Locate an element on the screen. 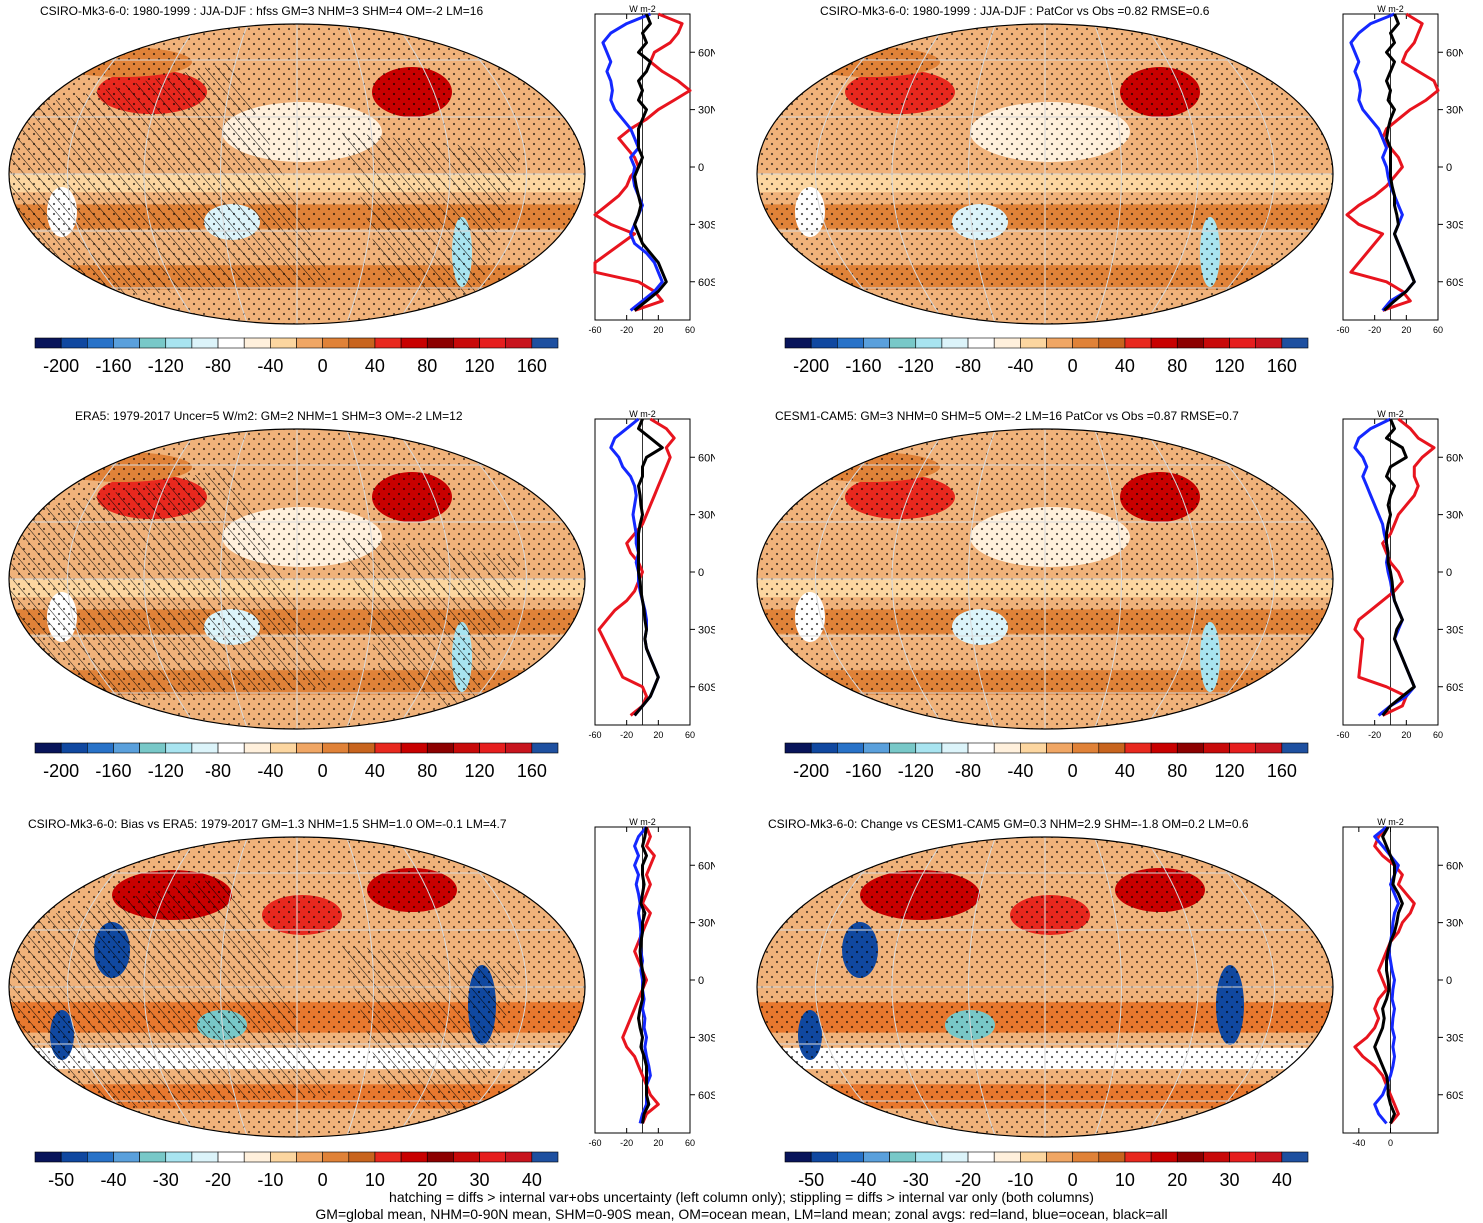 This screenshot has height=1223, width=1483. colorbar-label: -10 is located at coordinates (270, 1180).